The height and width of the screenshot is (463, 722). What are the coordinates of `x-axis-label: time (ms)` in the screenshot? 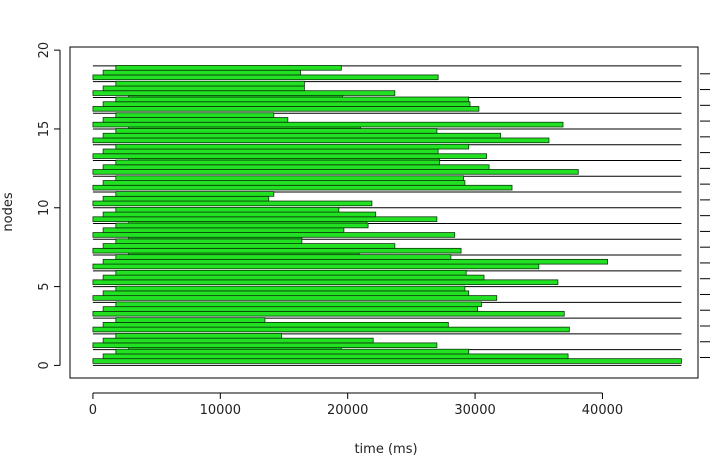 It's located at (385, 449).